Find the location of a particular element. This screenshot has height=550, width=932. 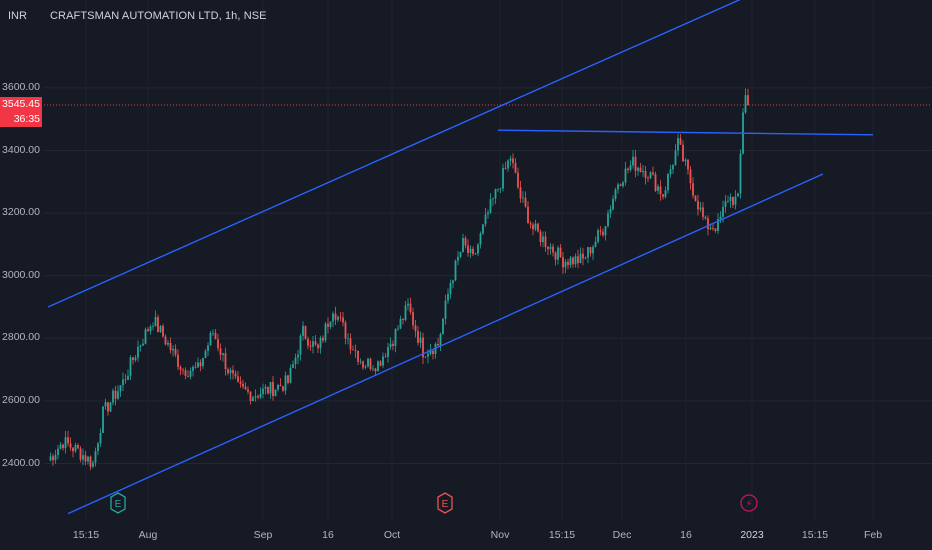

last-price-label: 3545.45 is located at coordinates (21, 104).